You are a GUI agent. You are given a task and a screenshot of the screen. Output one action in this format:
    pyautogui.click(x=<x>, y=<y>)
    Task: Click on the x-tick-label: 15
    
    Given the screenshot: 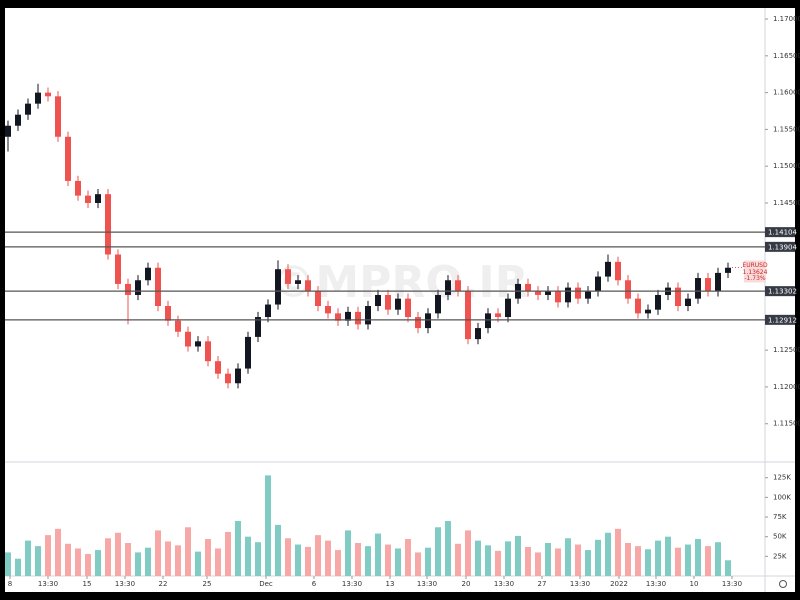 What is the action you would take?
    pyautogui.click(x=87, y=584)
    